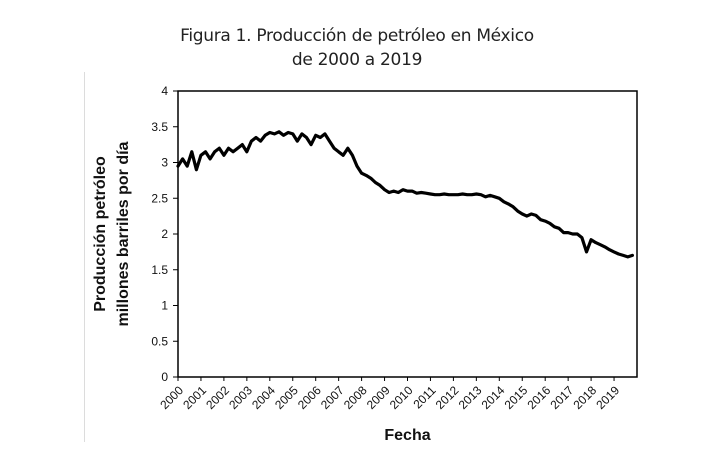 The image size is (714, 449). I want to click on figure-divider, so click(84, 257).